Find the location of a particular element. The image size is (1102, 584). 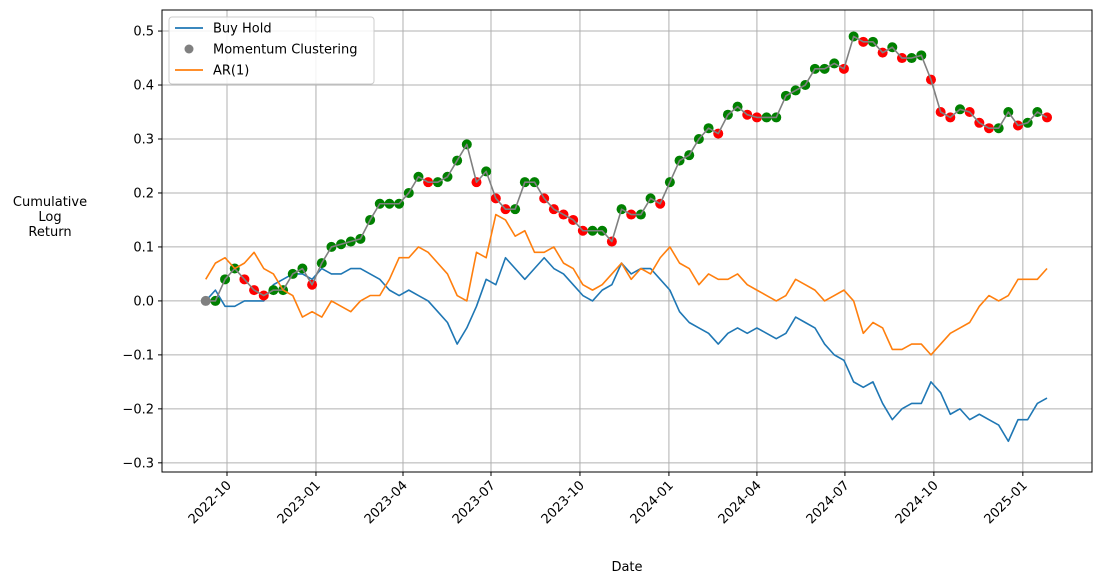

x-tick-label: 2024-07 is located at coordinates (828, 502).